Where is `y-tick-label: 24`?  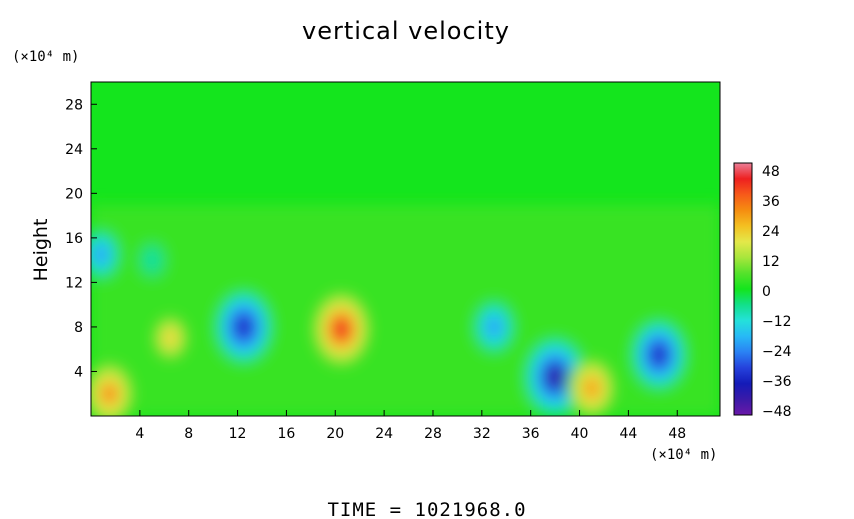 y-tick-label: 24 is located at coordinates (74, 150).